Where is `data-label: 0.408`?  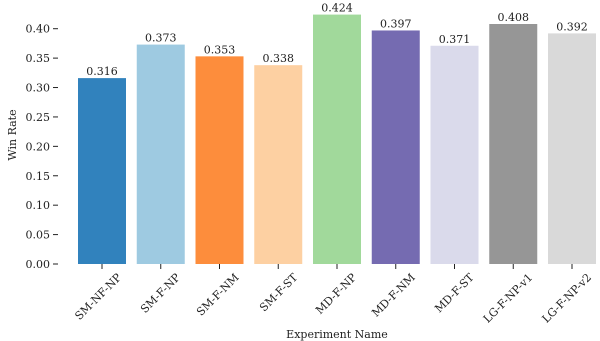
data-label: 0.408 is located at coordinates (514, 17).